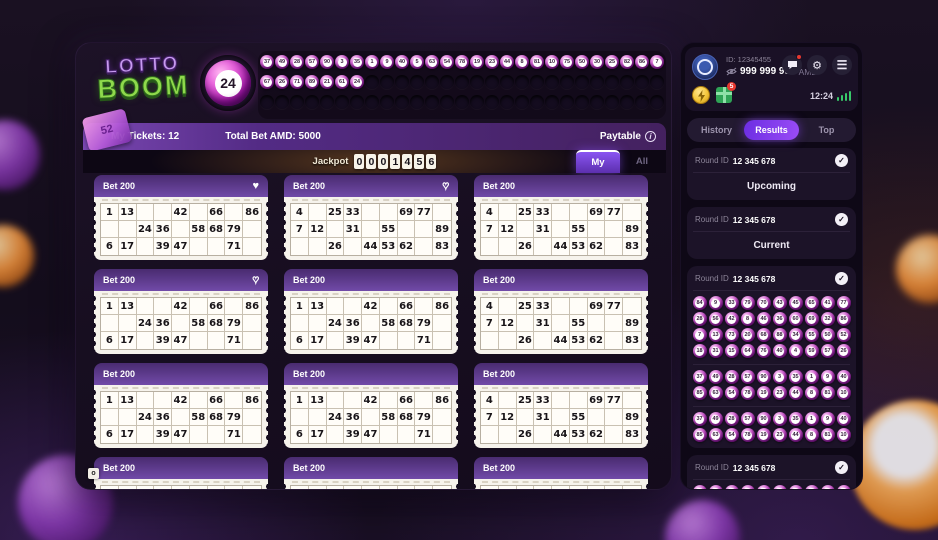 The height and width of the screenshot is (540, 938). I want to click on jackpot-digit: 5, so click(419, 161).